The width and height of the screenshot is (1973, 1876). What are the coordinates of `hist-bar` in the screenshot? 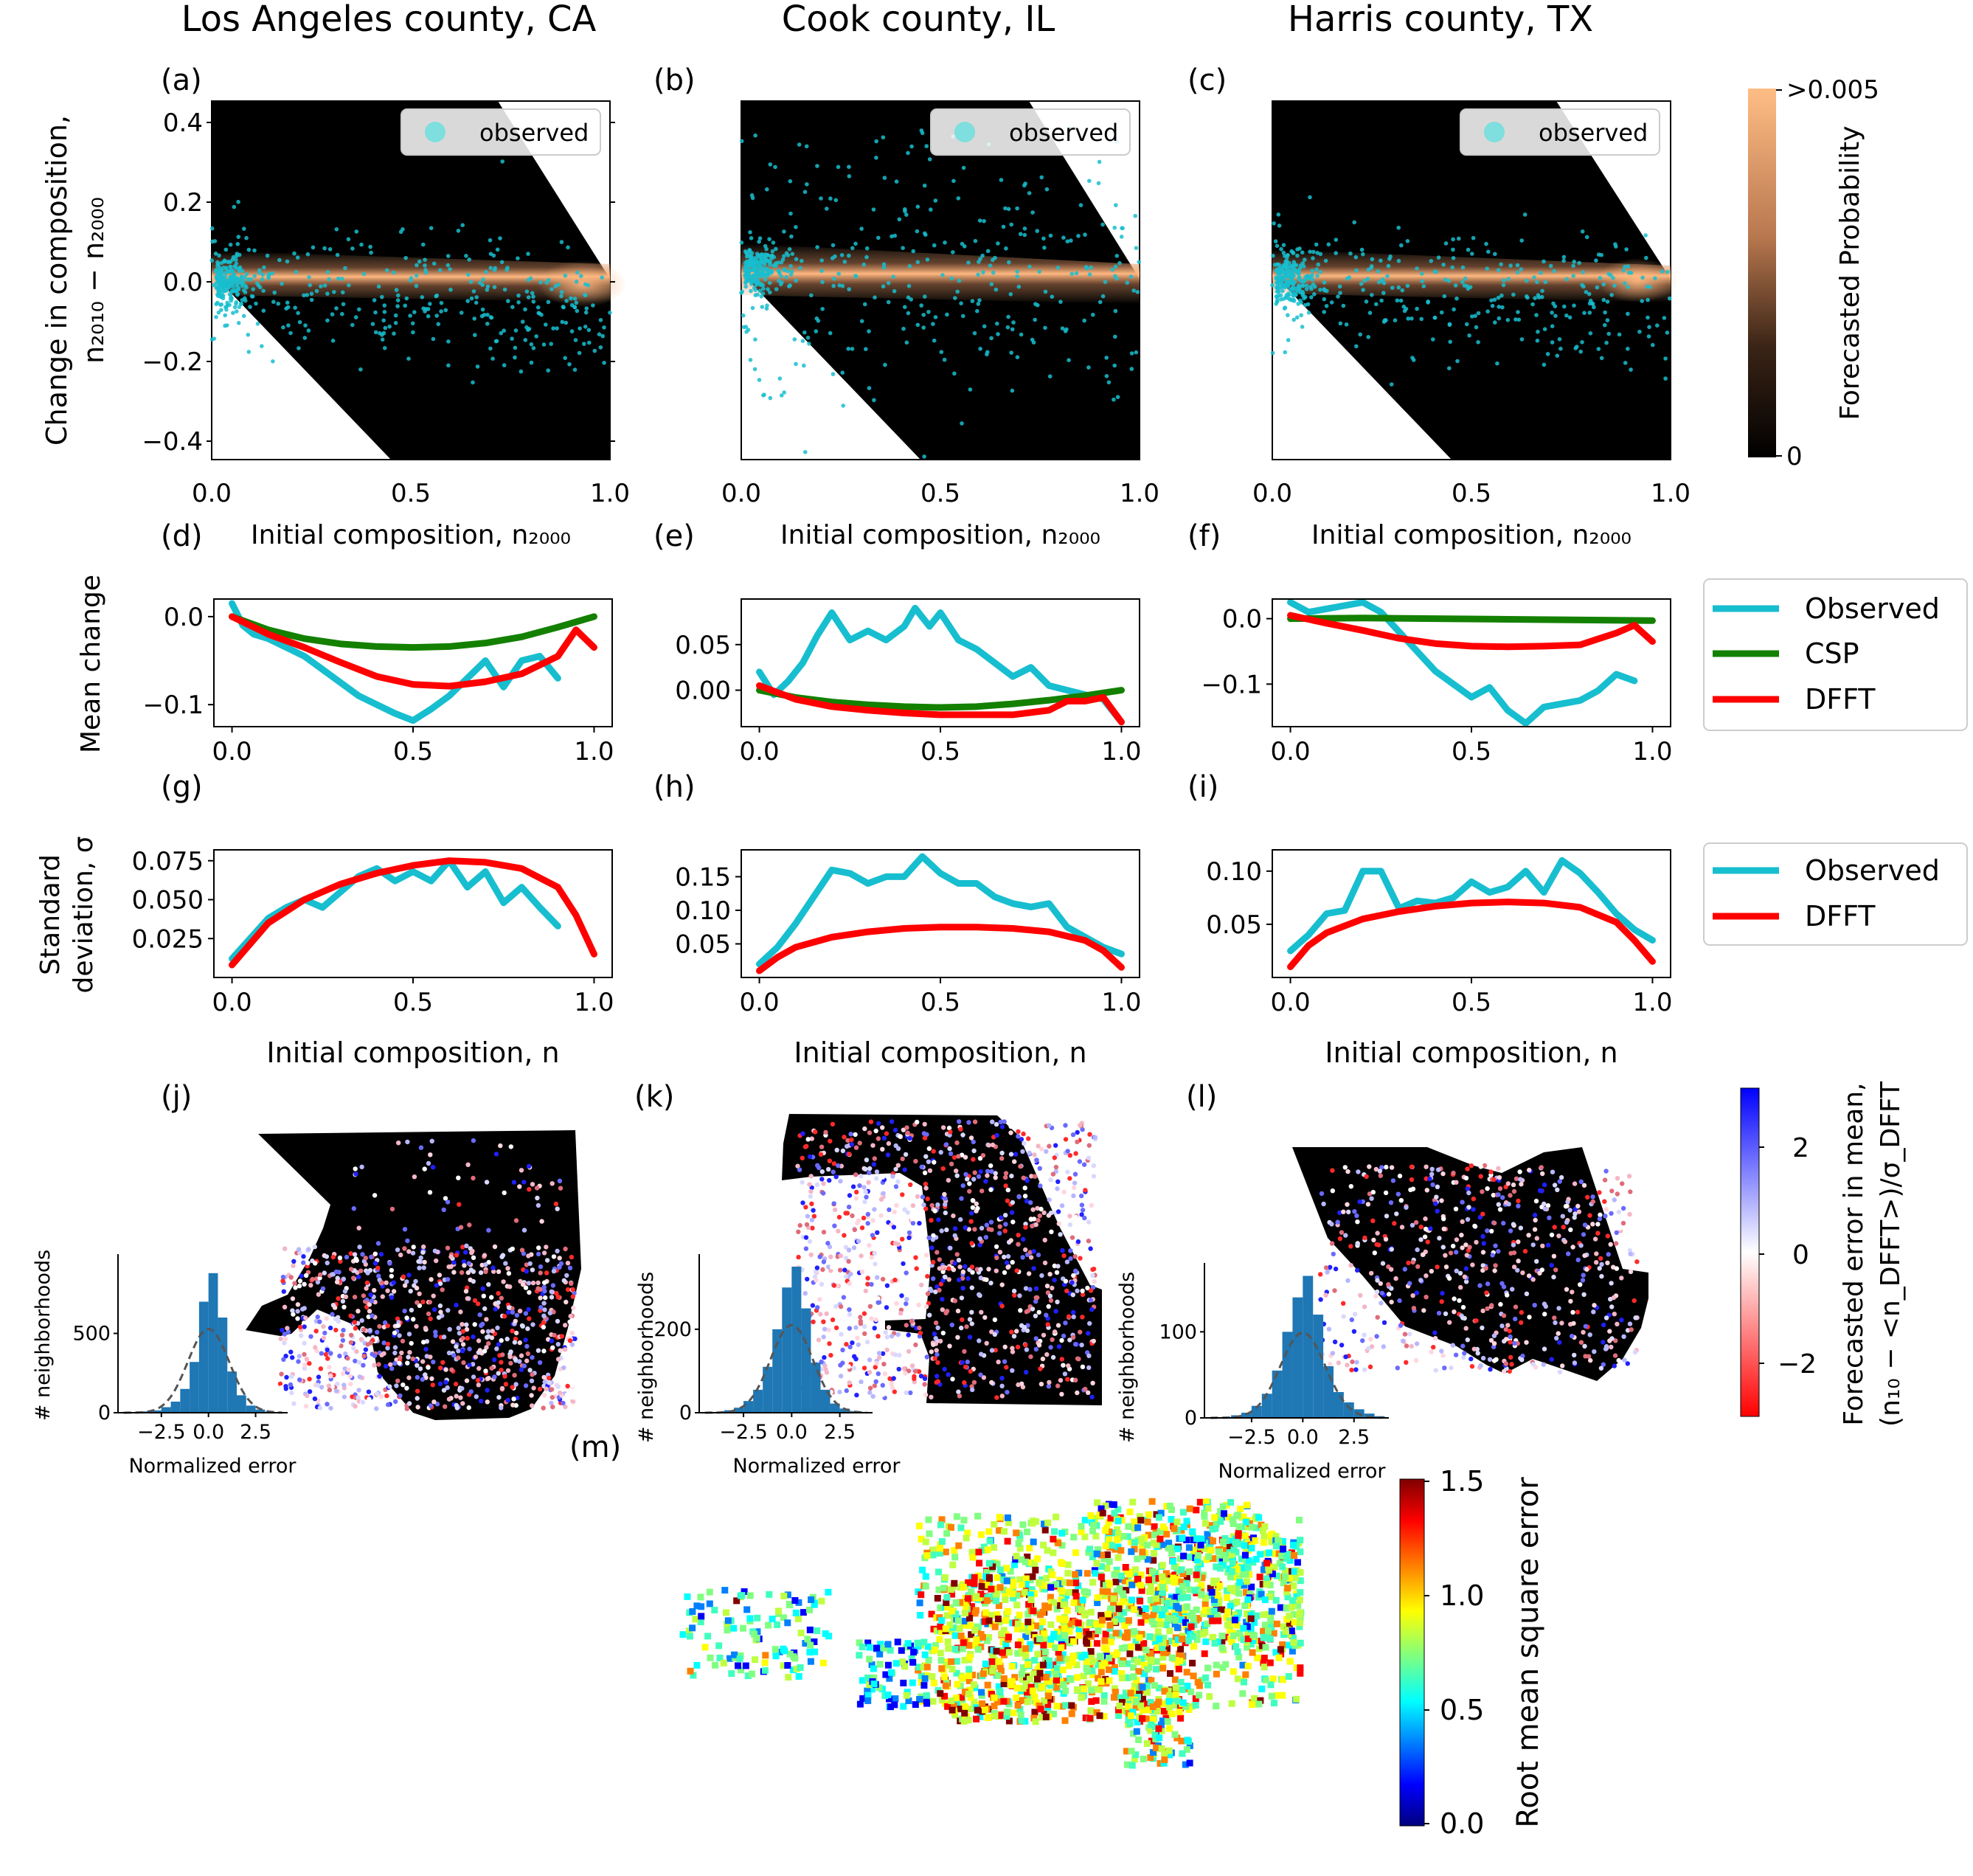 It's located at (1339, 1405).